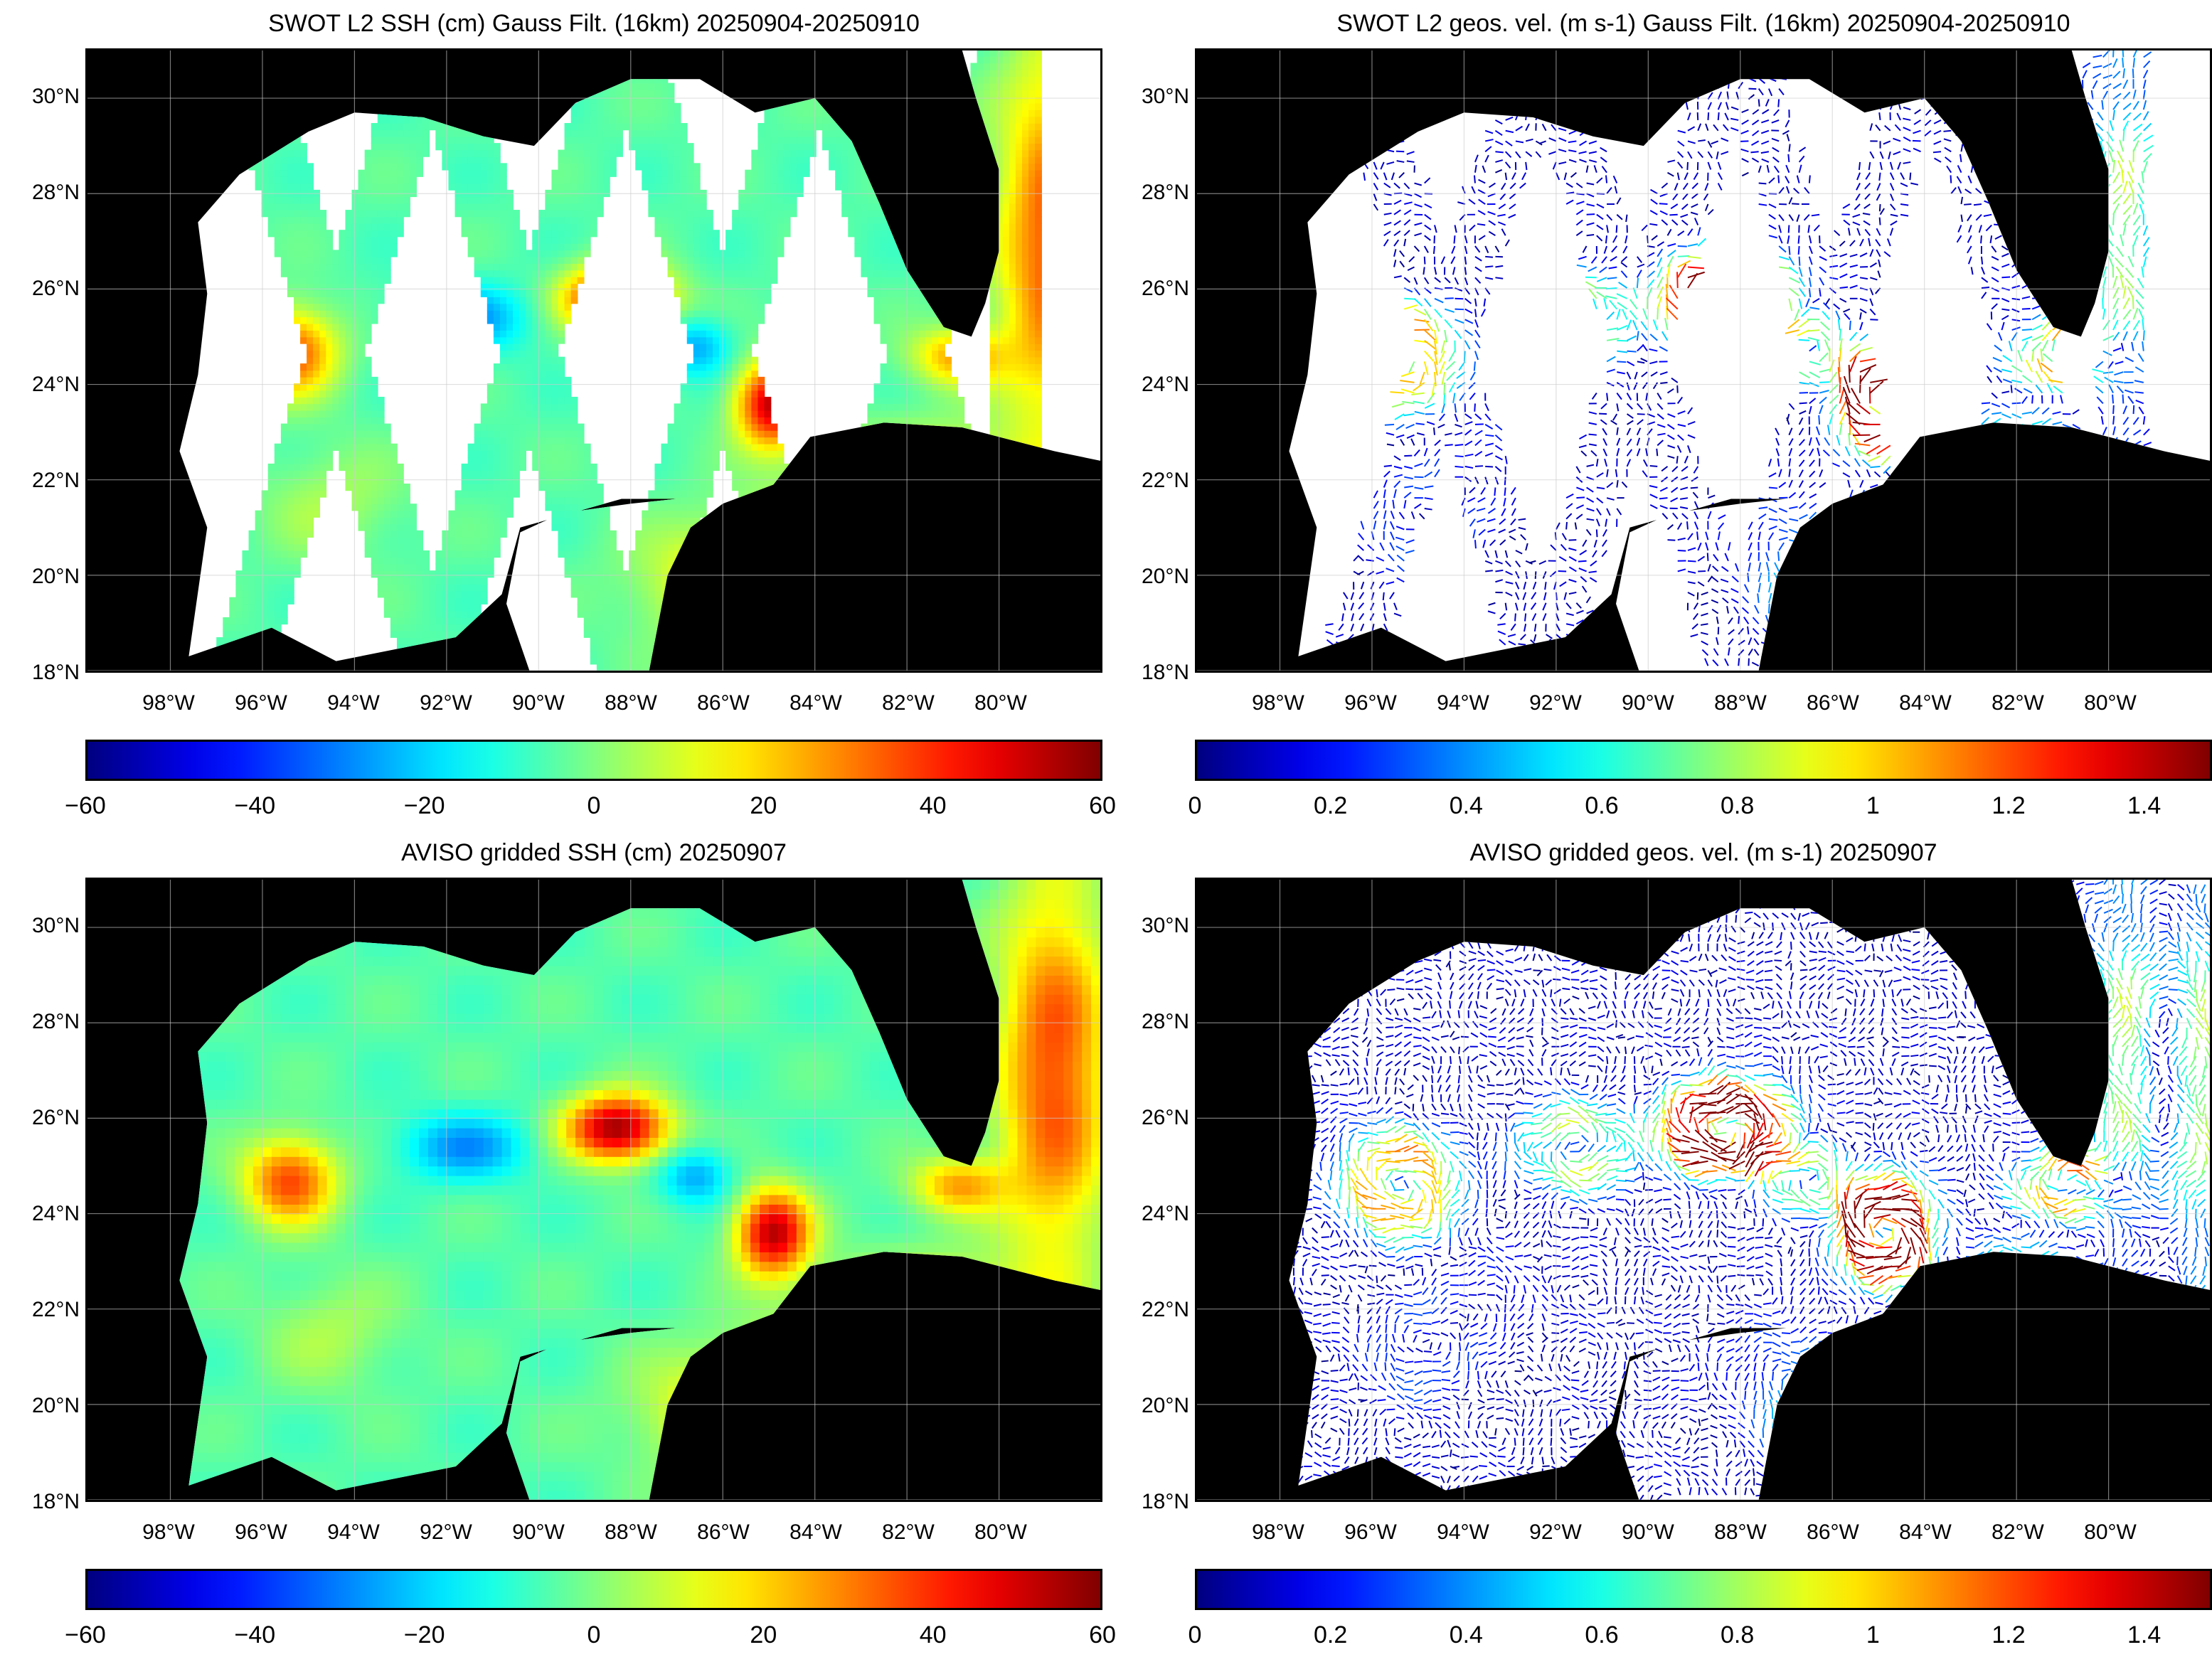  I want to click on colorbar-tick-label: 1.2, so click(2008, 1635).